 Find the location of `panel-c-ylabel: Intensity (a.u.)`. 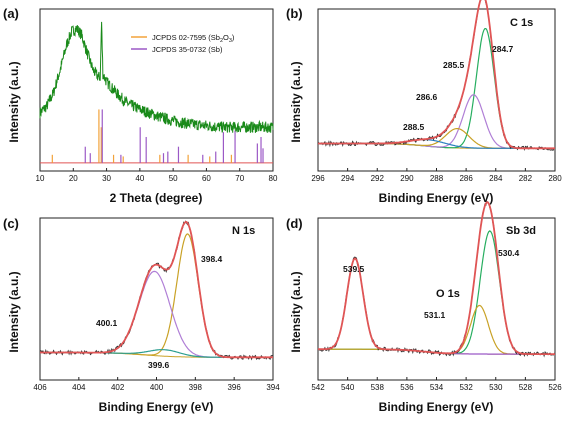

panel-c-ylabel: Intensity (a.u.) is located at coordinates (14, 311).